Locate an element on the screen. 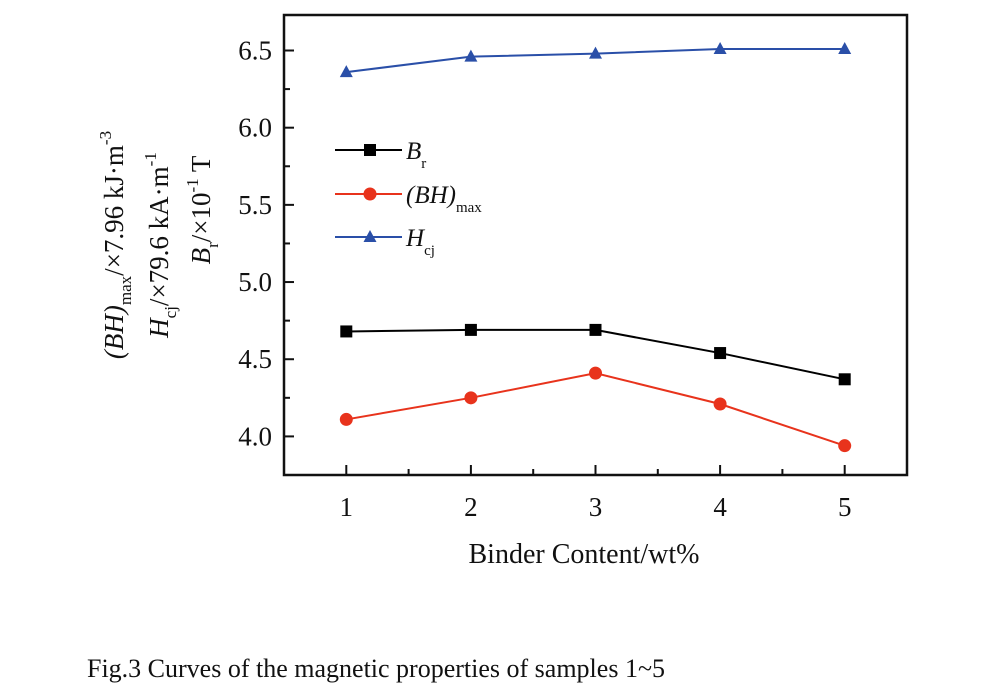 The image size is (1002, 692). y-tick-label: 6.5 is located at coordinates (255, 51).